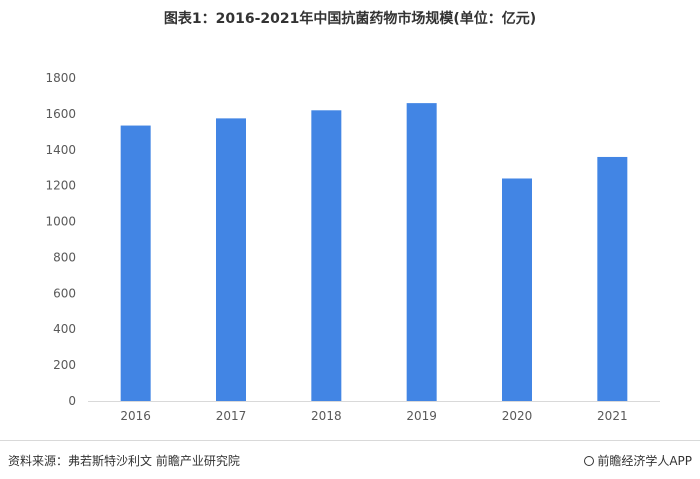  I want to click on y-tick-label: 1600, so click(60, 114).